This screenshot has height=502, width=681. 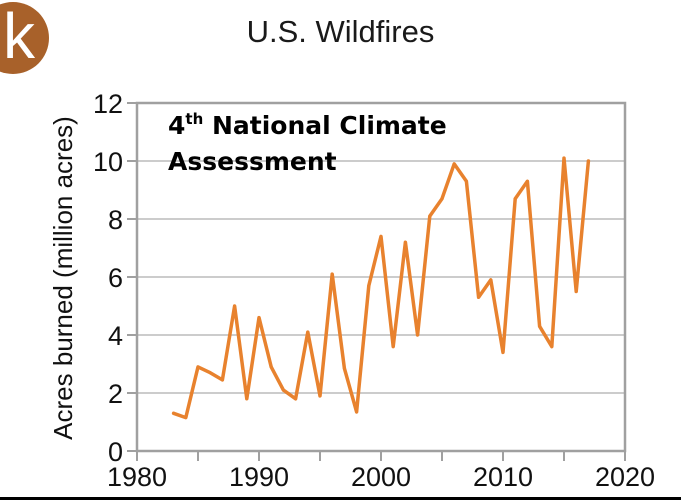 What do you see at coordinates (176, 125) in the screenshot?
I see `annotation-number: 4` at bounding box center [176, 125].